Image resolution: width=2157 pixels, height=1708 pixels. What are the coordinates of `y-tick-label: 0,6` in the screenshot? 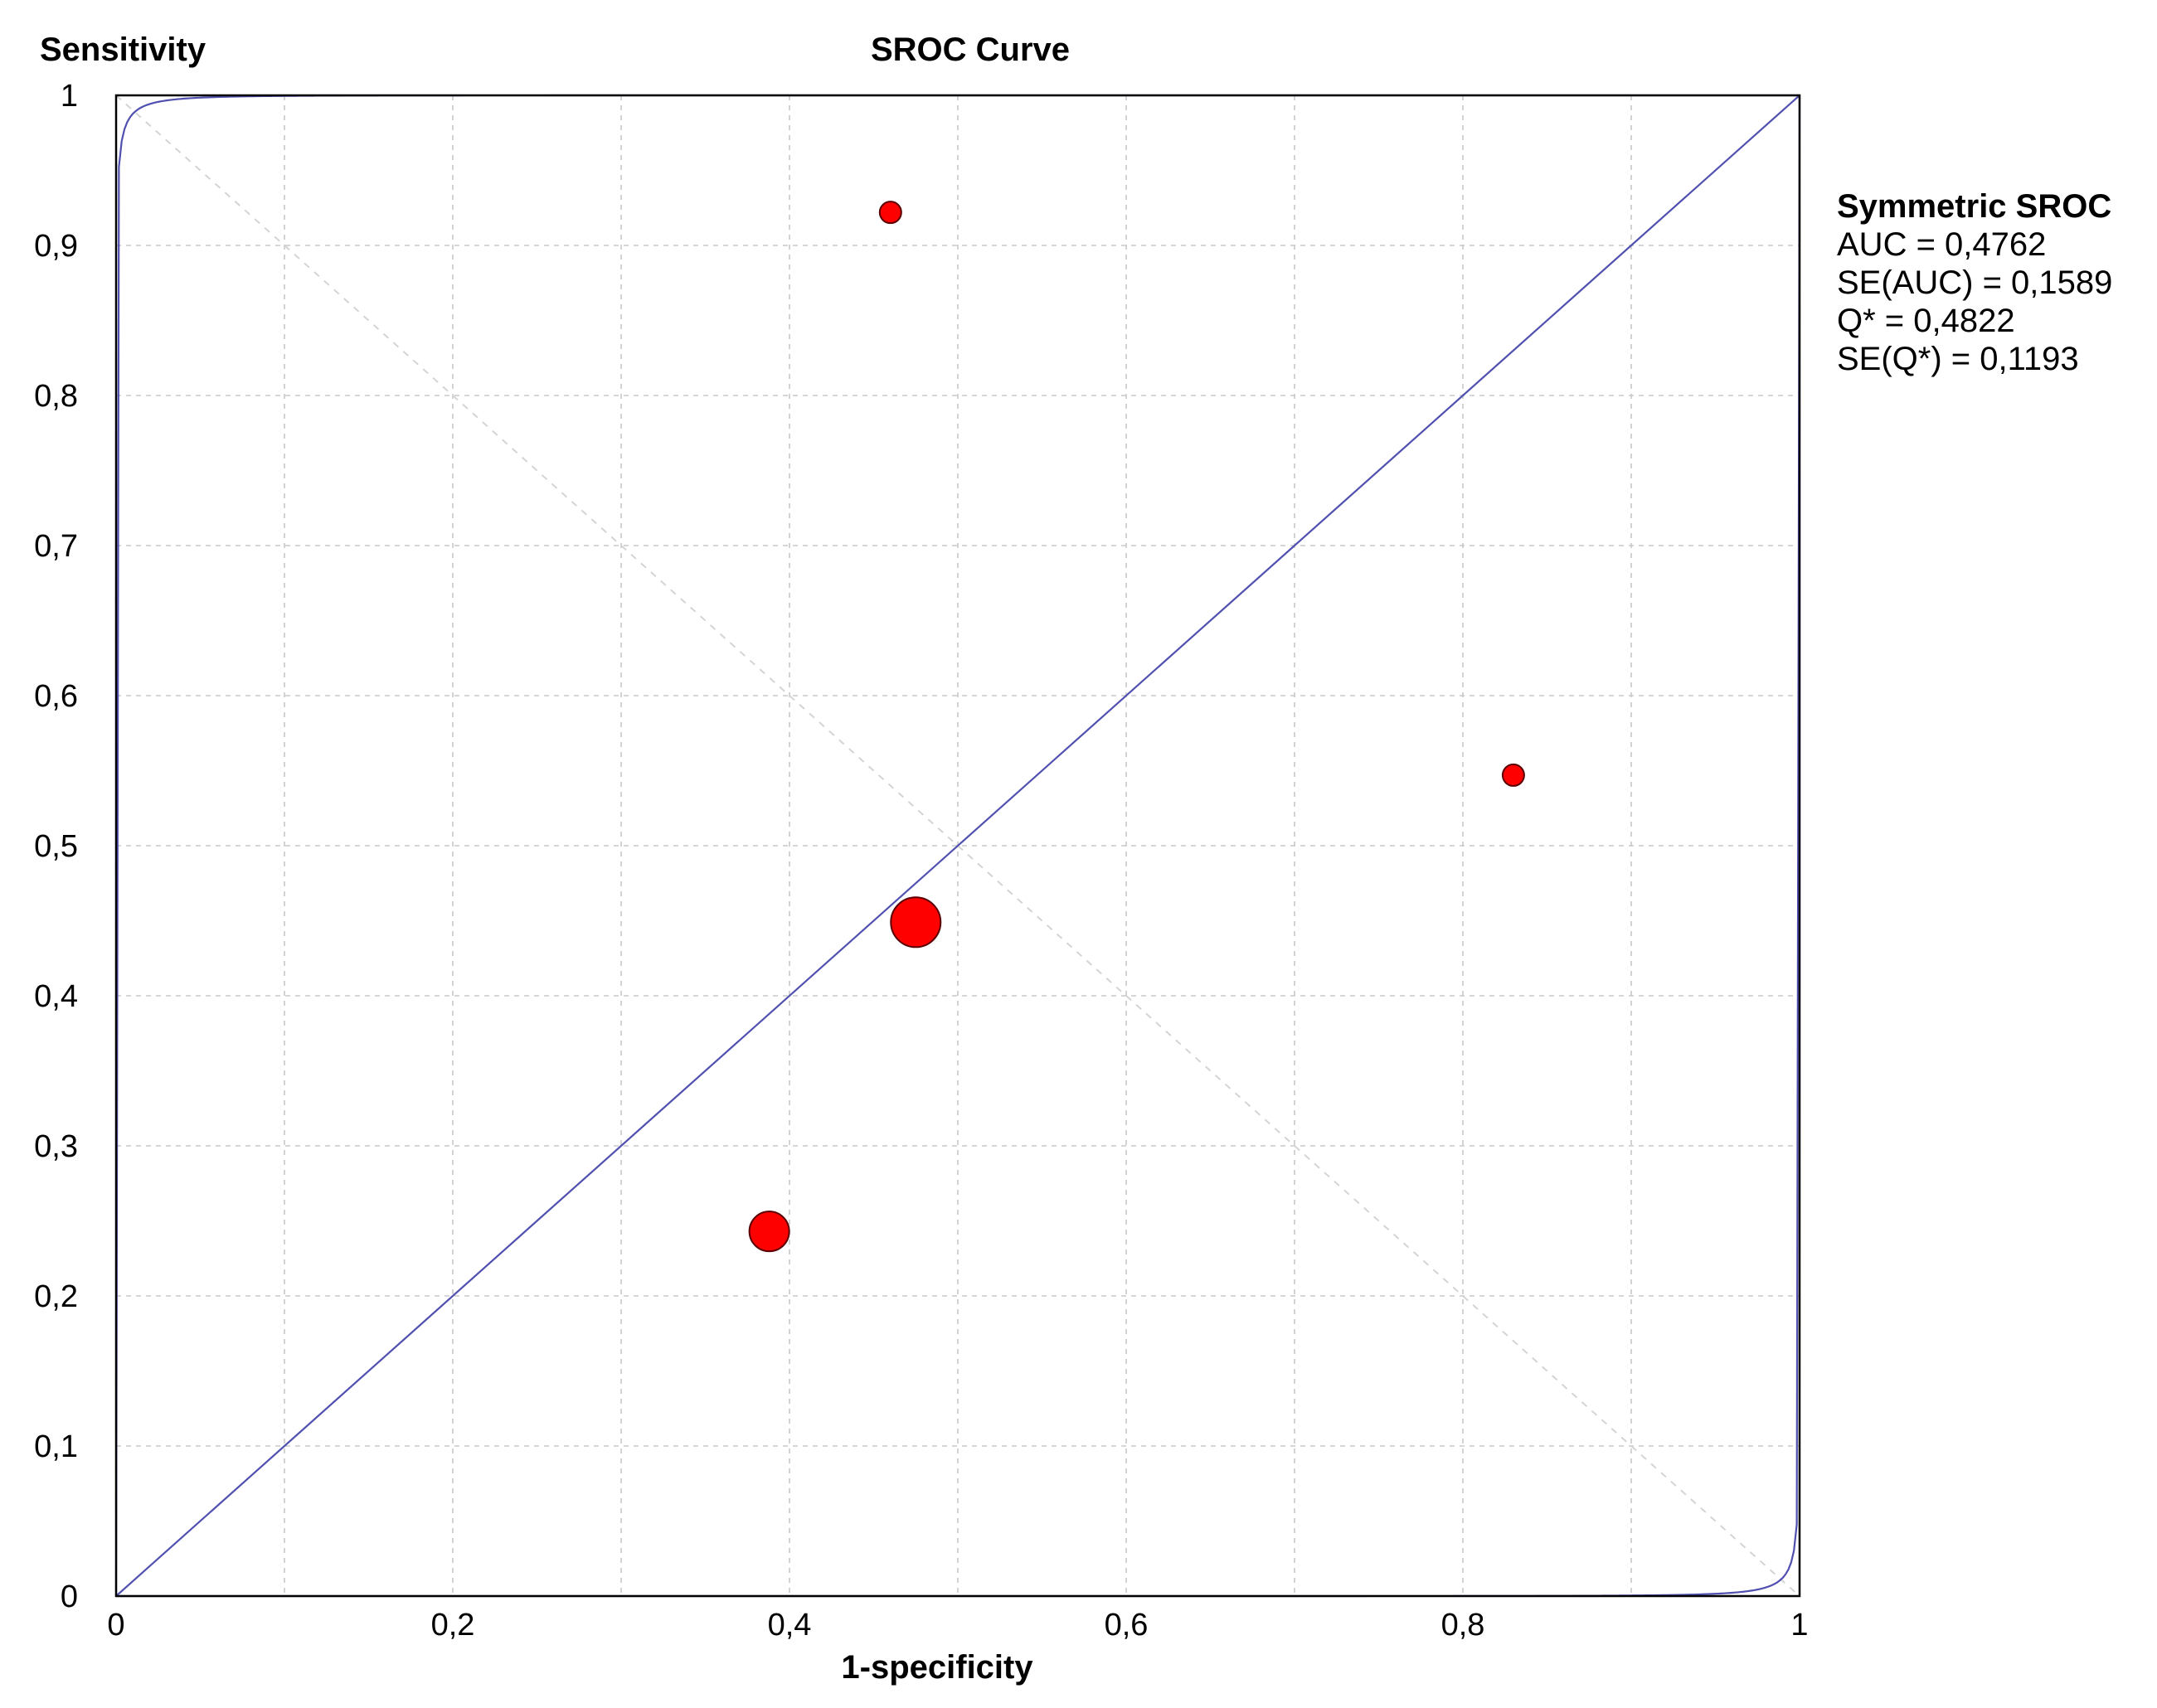 It's located at (56, 696).